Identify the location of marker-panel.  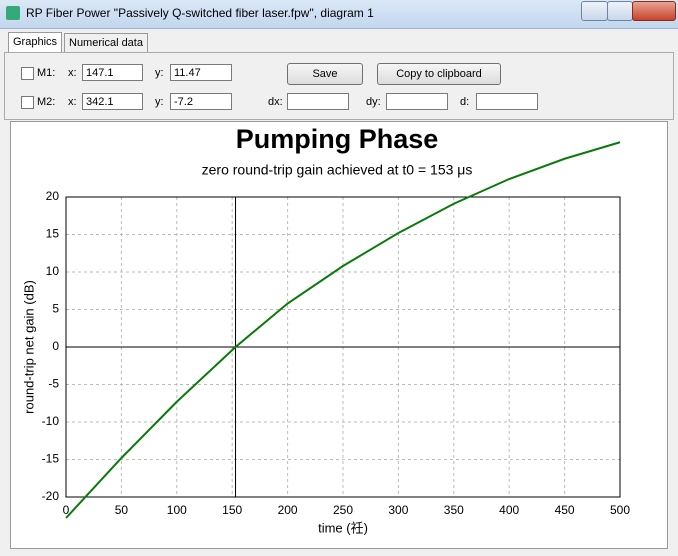
(339, 86).